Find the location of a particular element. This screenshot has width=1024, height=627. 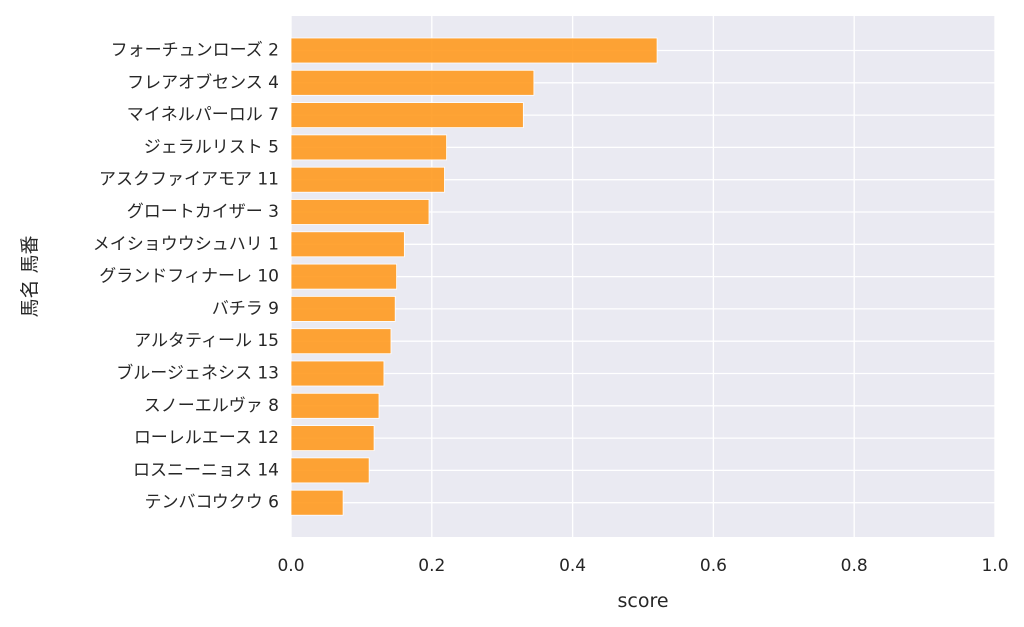

category-label: スノーエルヴァ 8 is located at coordinates (211, 406).